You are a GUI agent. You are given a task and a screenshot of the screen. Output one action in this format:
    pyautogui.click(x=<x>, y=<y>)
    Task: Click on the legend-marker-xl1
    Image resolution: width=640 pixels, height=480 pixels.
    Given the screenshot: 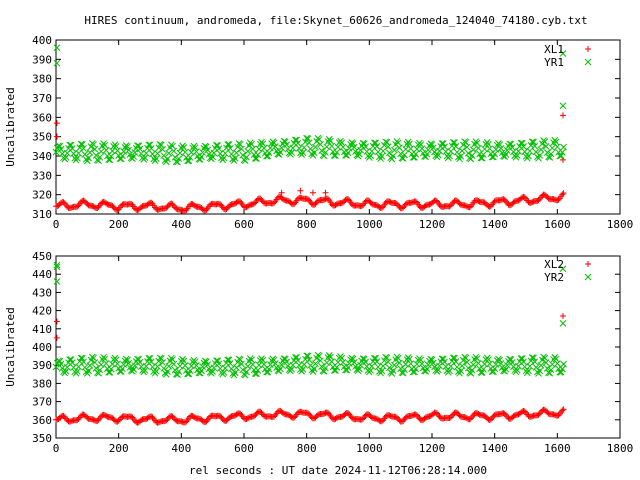 What is the action you would take?
    pyautogui.click(x=588, y=49)
    